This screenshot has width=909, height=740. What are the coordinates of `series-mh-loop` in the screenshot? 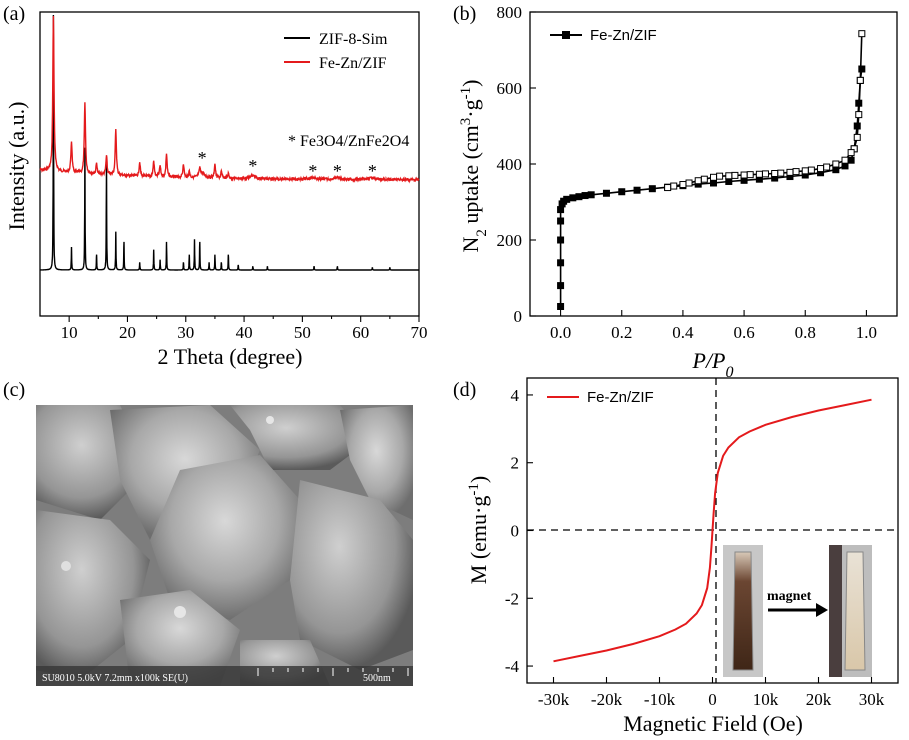 It's located at (712, 530).